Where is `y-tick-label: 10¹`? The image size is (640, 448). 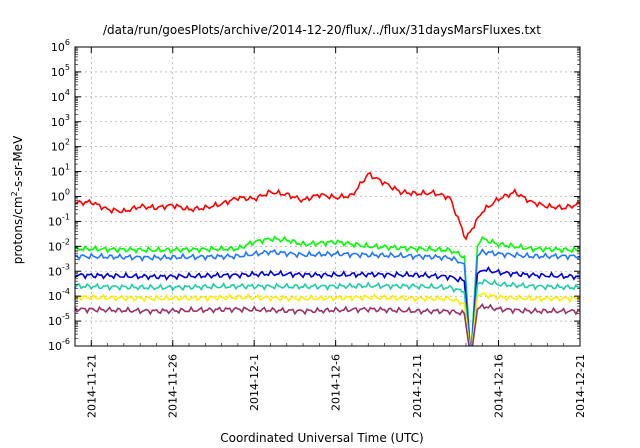
y-tick-label: 10¹ is located at coordinates (60, 171).